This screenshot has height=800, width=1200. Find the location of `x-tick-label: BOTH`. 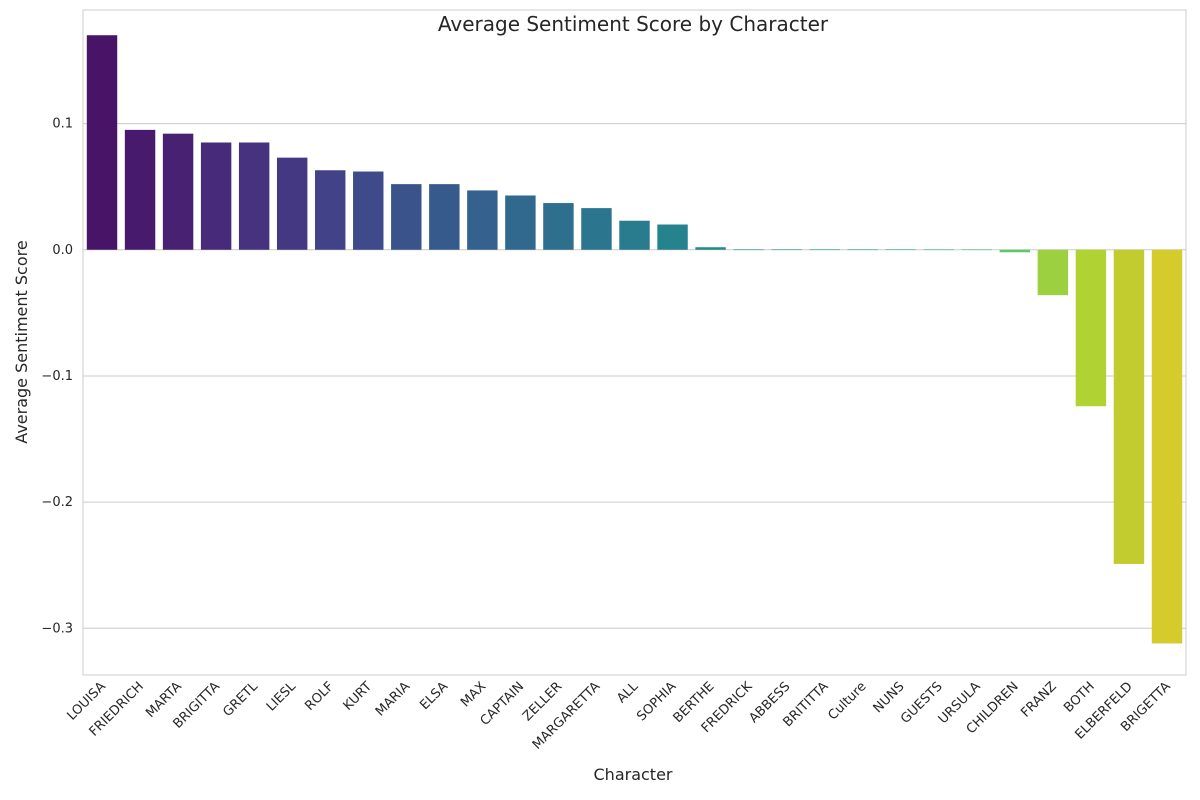

x-tick-label: BOTH is located at coordinates (1079, 697).